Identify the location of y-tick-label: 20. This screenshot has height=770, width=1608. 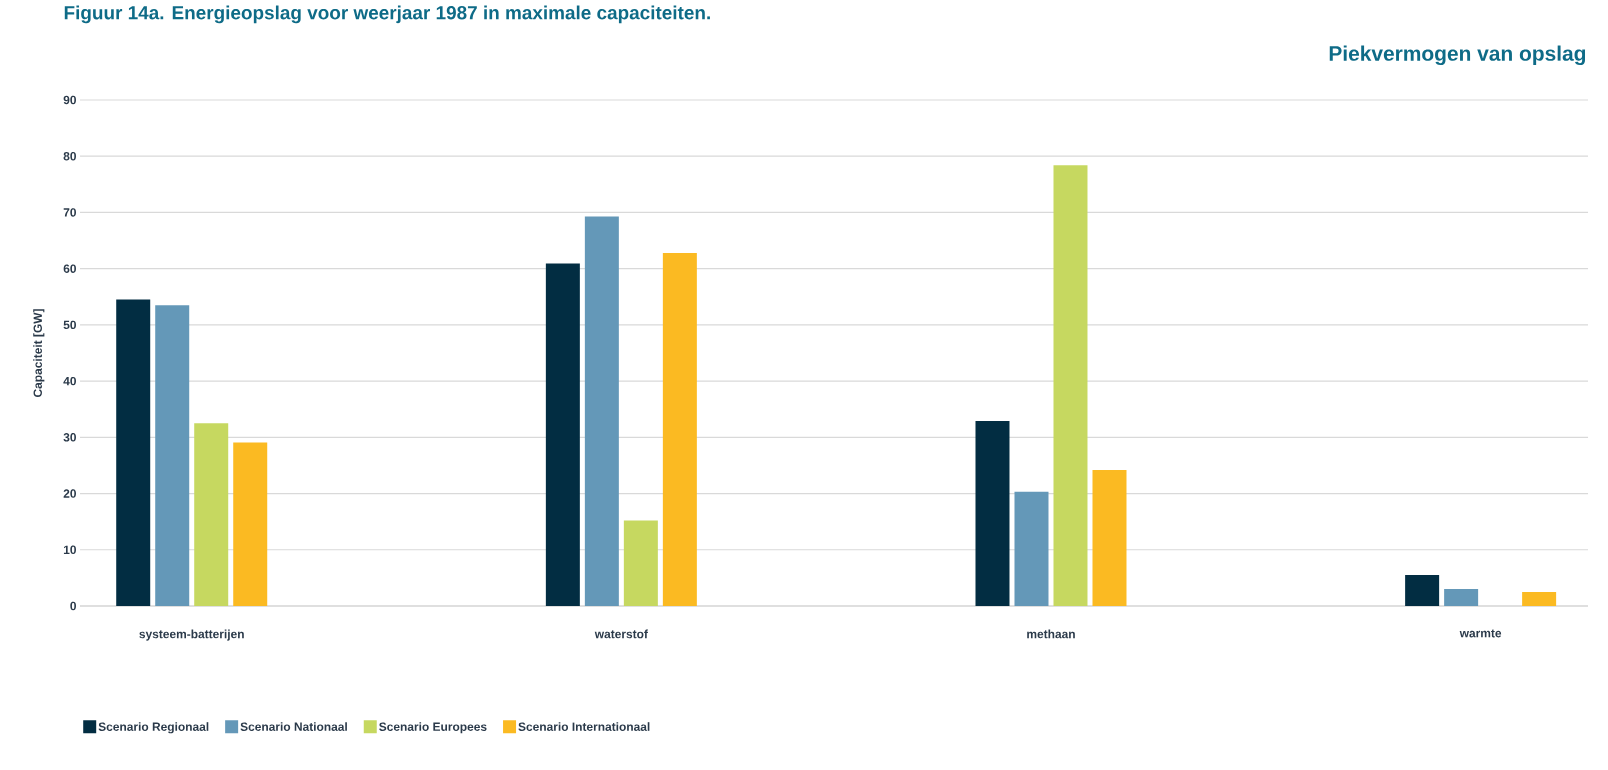
(69, 493).